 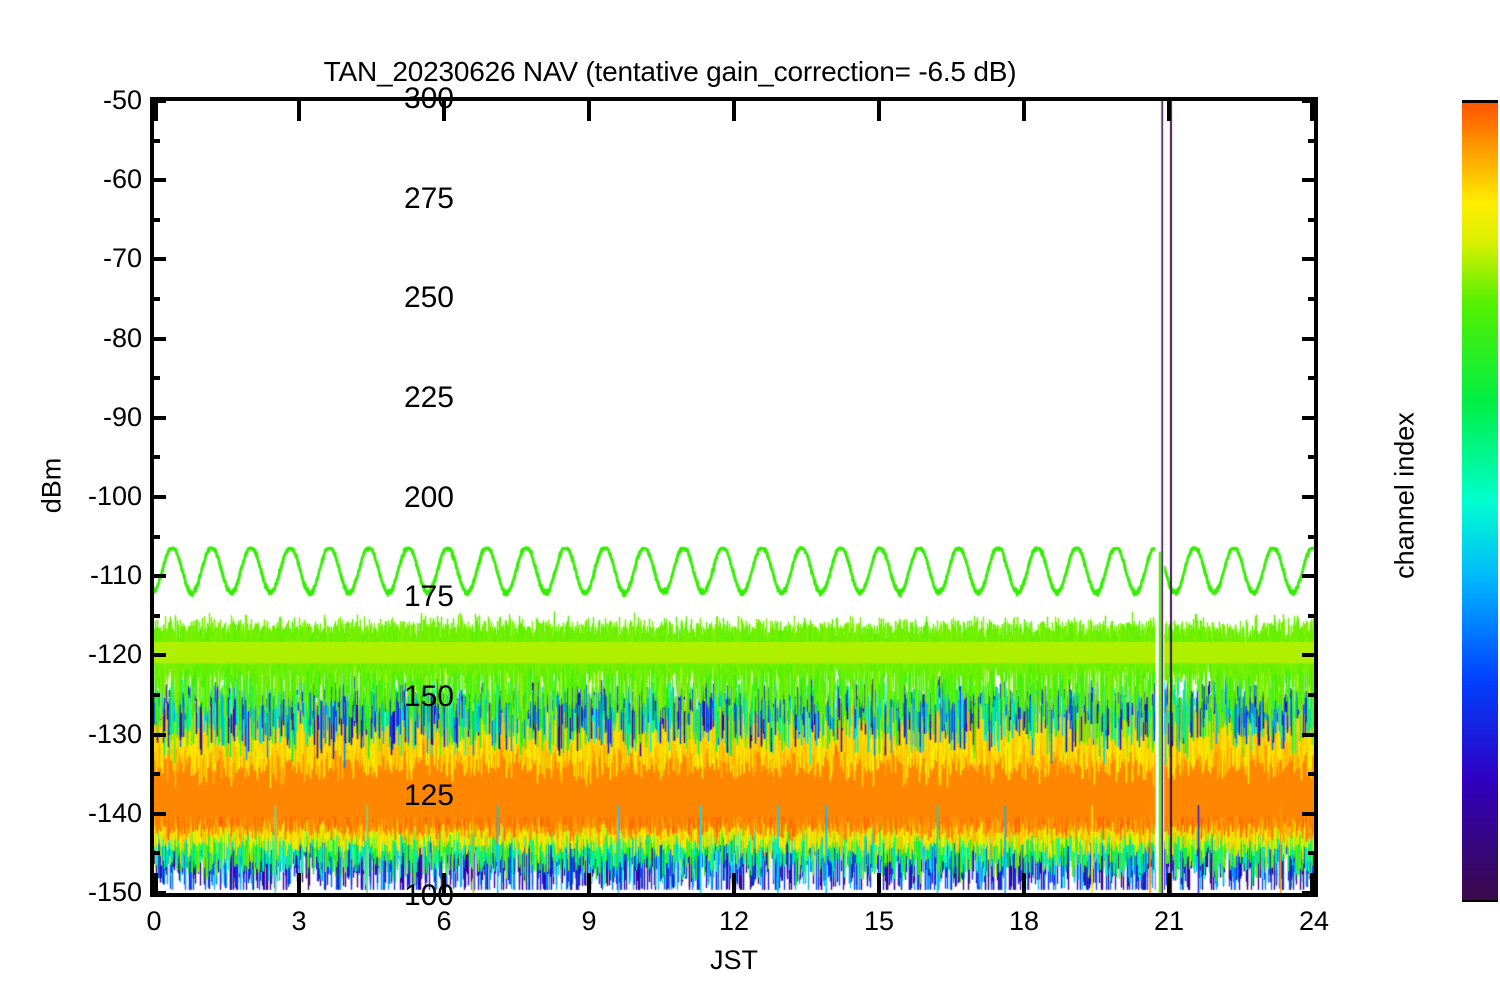 What do you see at coordinates (428, 895) in the screenshot?
I see `colorbar-tick-label: 100` at bounding box center [428, 895].